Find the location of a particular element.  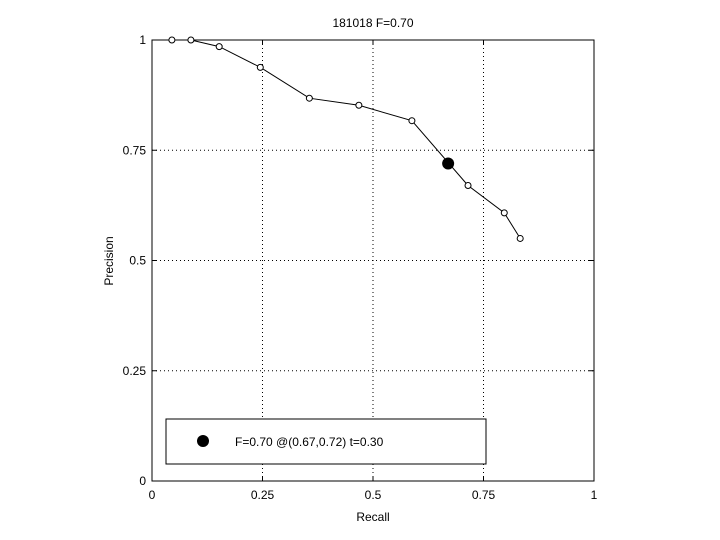

highlight-point is located at coordinates (448, 163).